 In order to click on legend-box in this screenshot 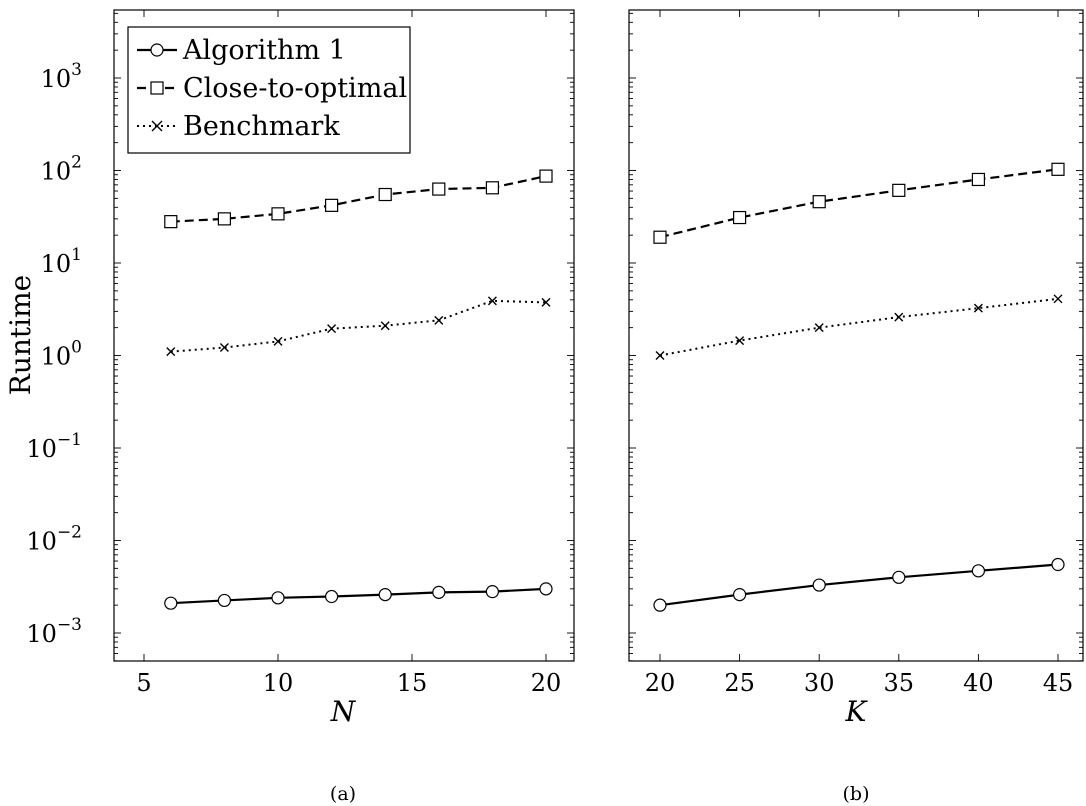, I will do `click(269, 90)`.